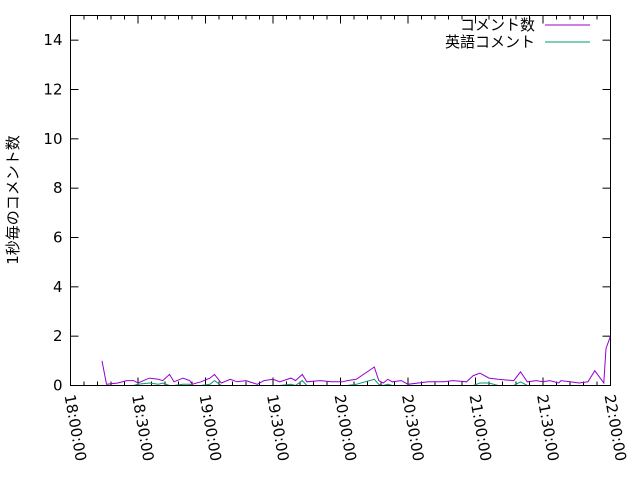 This screenshot has width=640, height=484. I want to click on x-tick-label: 20:30:00, so click(412, 427).